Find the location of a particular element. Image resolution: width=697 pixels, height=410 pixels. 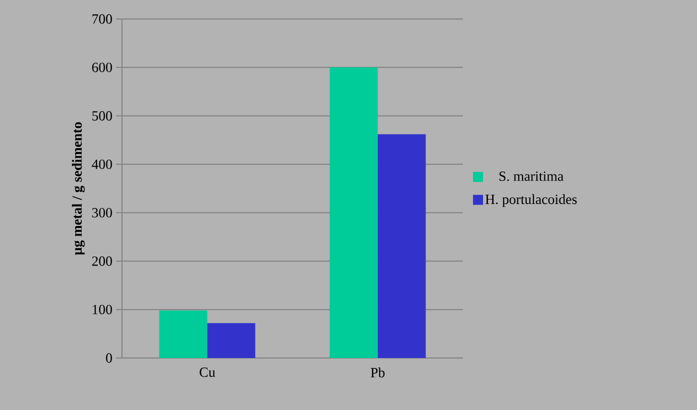

y-tick-label: 200 is located at coordinates (102, 261).